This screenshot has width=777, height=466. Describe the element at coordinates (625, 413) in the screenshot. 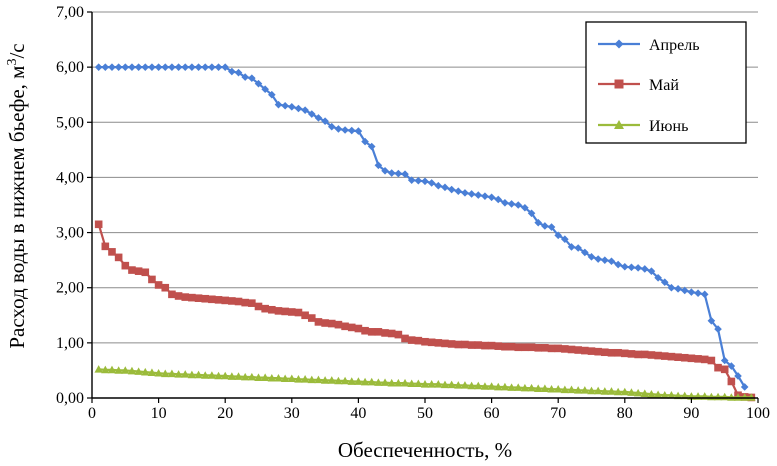

I see `x-tick-label: 80` at that location.